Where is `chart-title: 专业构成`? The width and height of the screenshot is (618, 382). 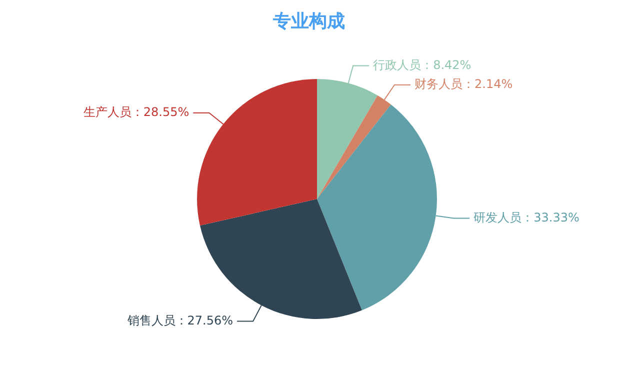 chart-title: 专业构成 is located at coordinates (309, 21).